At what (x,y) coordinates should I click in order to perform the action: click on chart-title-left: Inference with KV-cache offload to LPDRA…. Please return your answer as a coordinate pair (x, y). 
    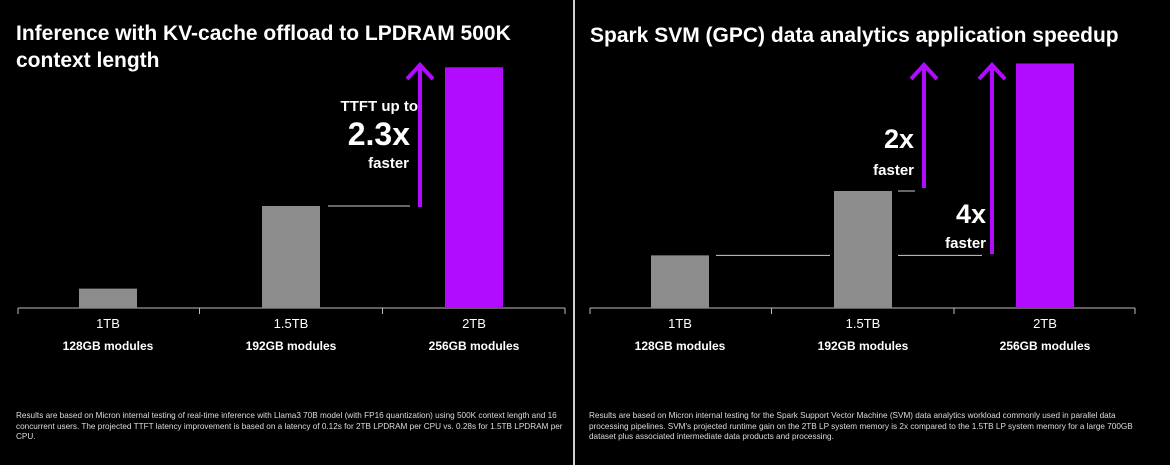
    Looking at the image, I should click on (263, 47).